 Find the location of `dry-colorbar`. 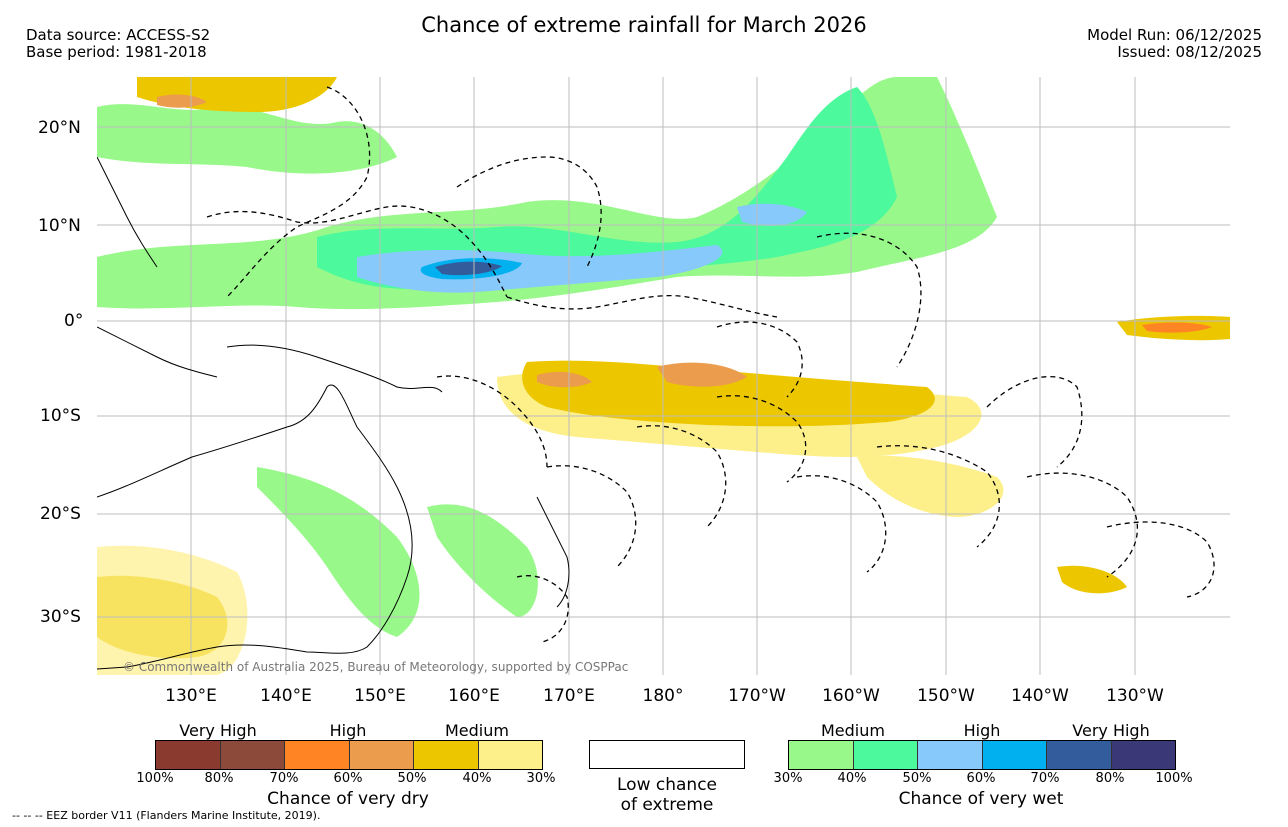

dry-colorbar is located at coordinates (349, 755).